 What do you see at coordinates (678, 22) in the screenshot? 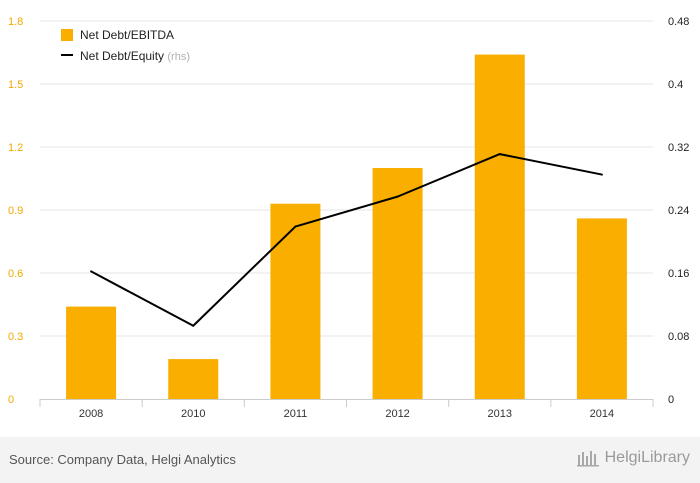
I see `y-tick-label-right: 0.48` at bounding box center [678, 22].